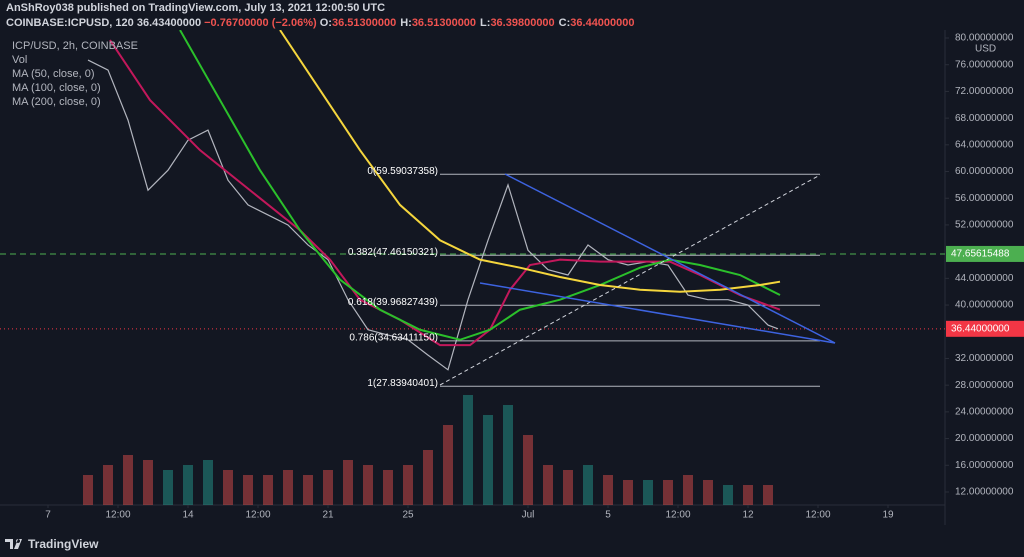 This screenshot has height=557, width=1024. What do you see at coordinates (406, 23) in the screenshot?
I see `ohlc-label: H:` at bounding box center [406, 23].